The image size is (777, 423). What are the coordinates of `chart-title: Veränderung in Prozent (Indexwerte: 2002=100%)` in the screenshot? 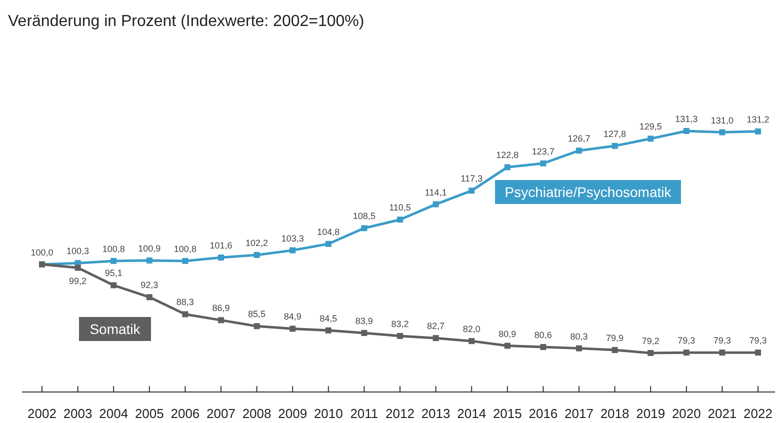 It's located at (186, 21).